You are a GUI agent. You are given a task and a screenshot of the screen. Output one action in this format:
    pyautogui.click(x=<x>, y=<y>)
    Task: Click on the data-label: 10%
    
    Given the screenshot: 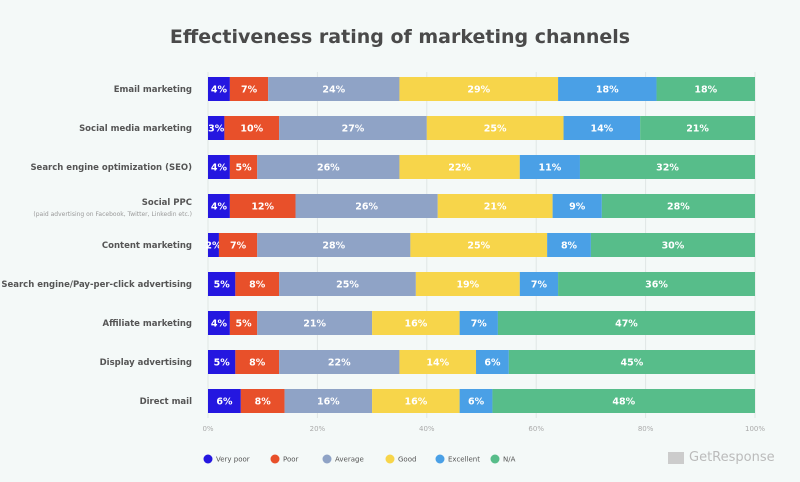 What is the action you would take?
    pyautogui.click(x=251, y=129)
    